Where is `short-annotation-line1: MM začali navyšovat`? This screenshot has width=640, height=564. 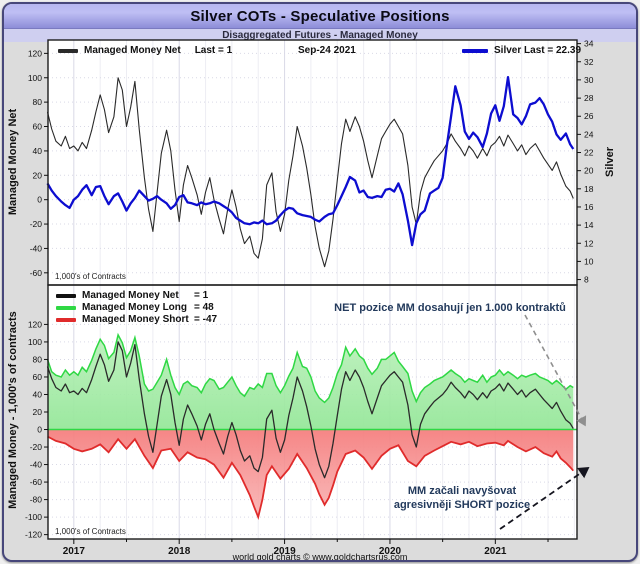
short-annotation-line1: MM začali navyšovat is located at coordinates (462, 491).